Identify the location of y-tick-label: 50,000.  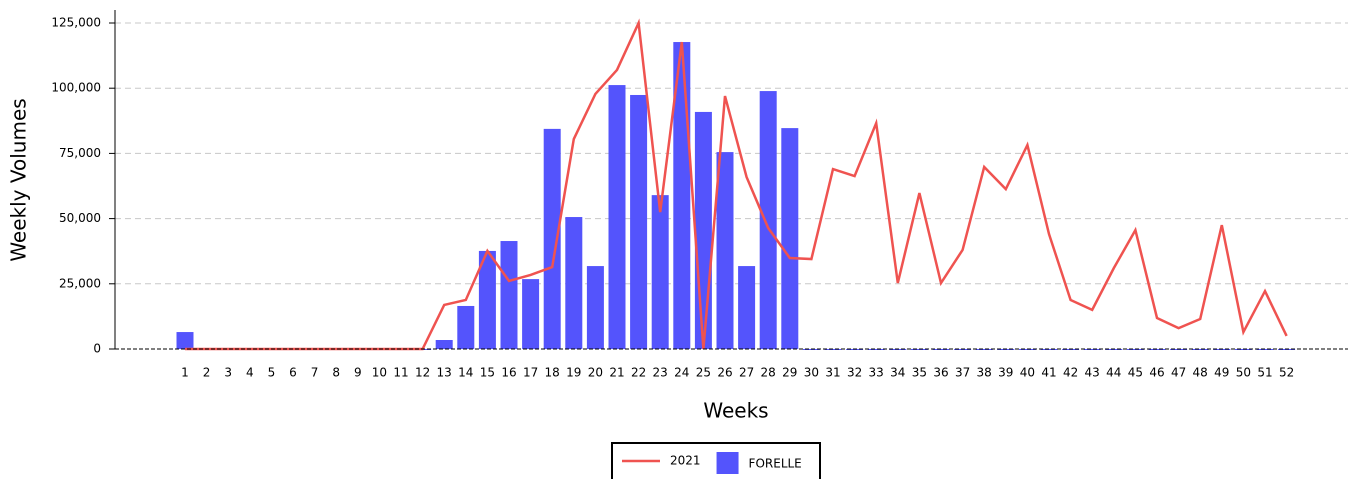
(80, 218).